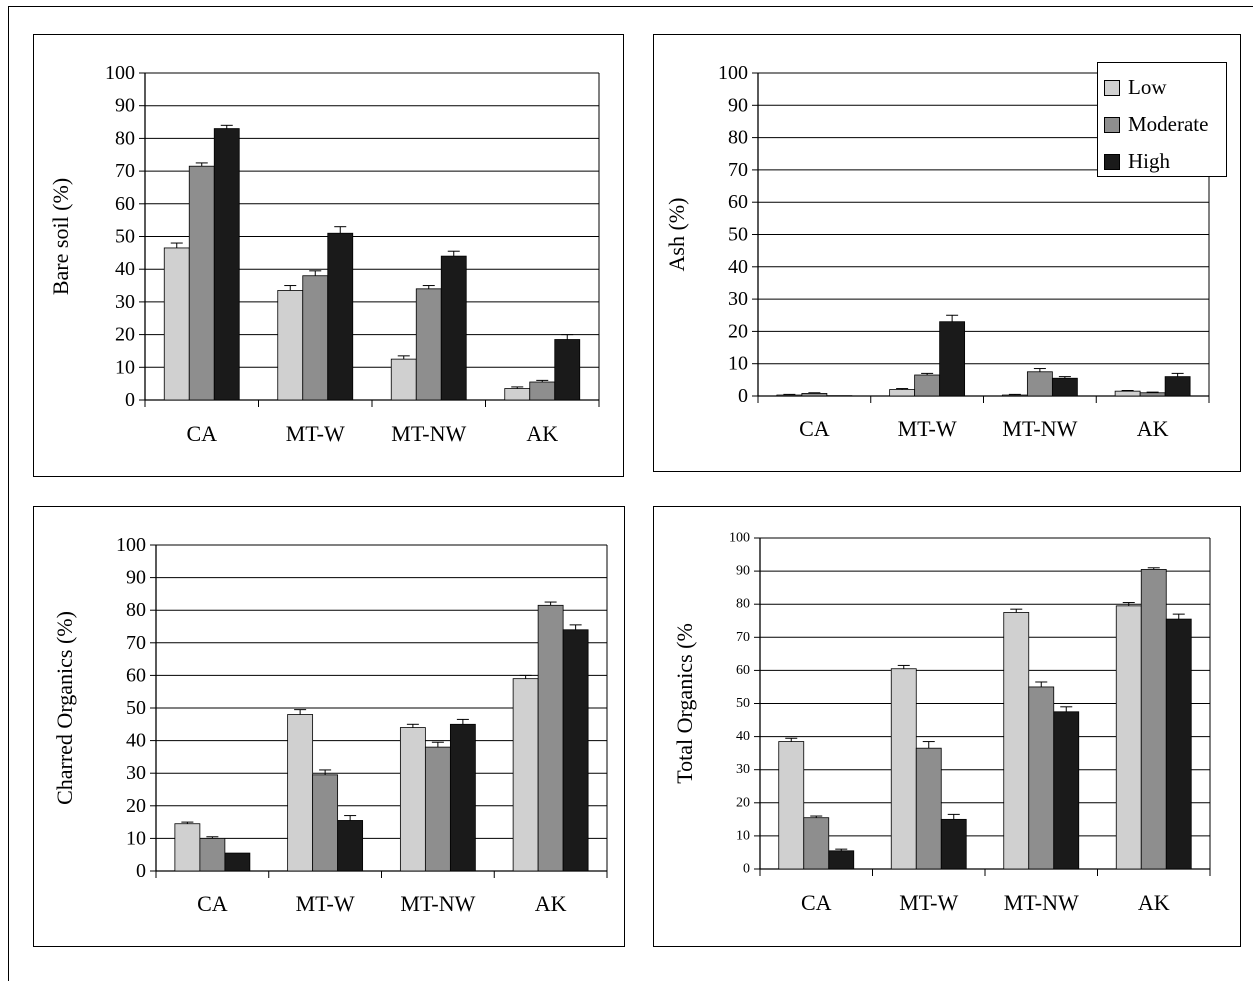 The image size is (1253, 981). Describe the element at coordinates (1112, 161) in the screenshot. I see `legend-swatch-high` at that location.